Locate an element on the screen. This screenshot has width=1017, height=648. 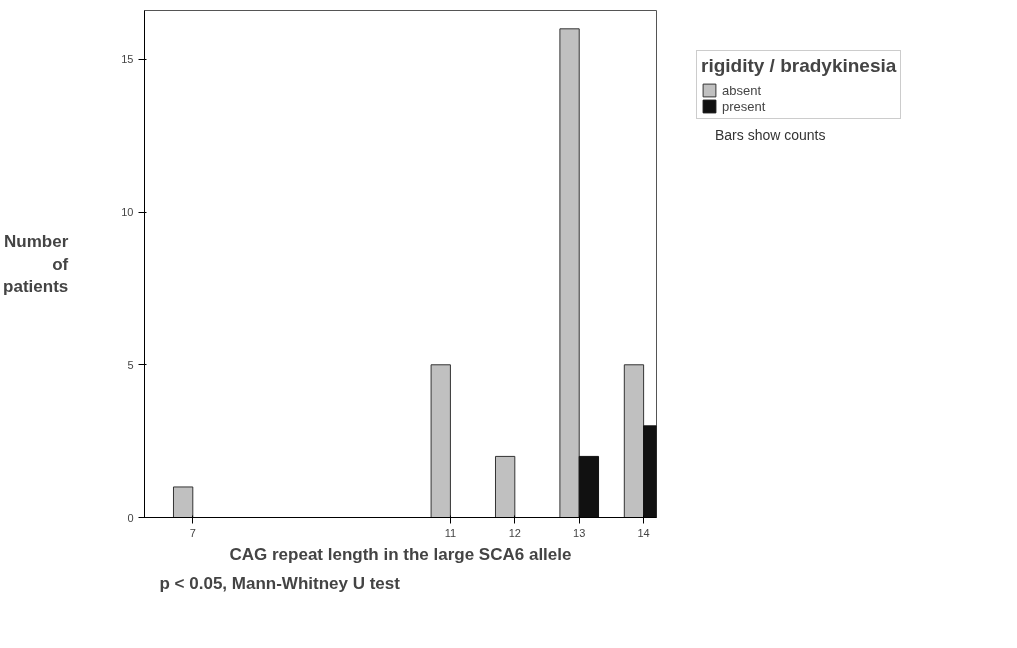
y-tick-label: 0 is located at coordinates (130, 517).